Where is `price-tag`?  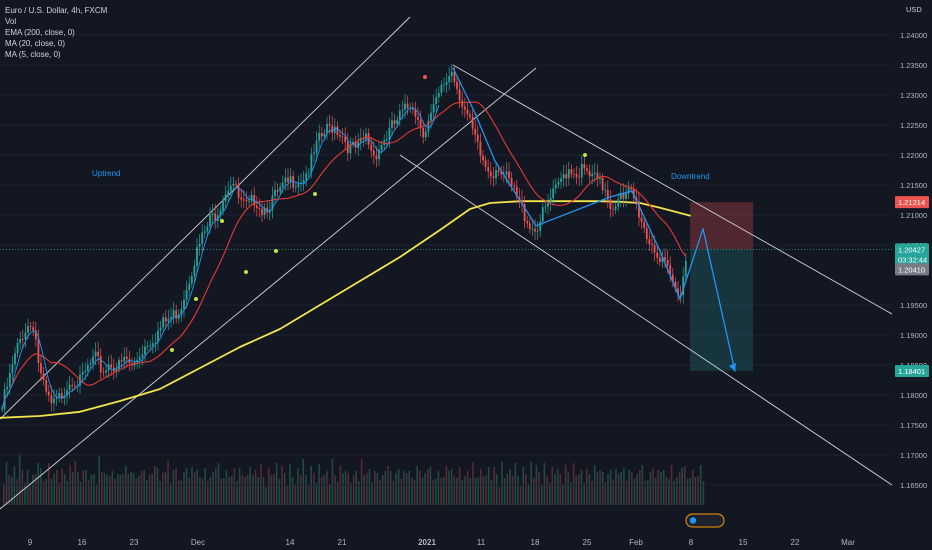
price-tag is located at coordinates (912, 259).